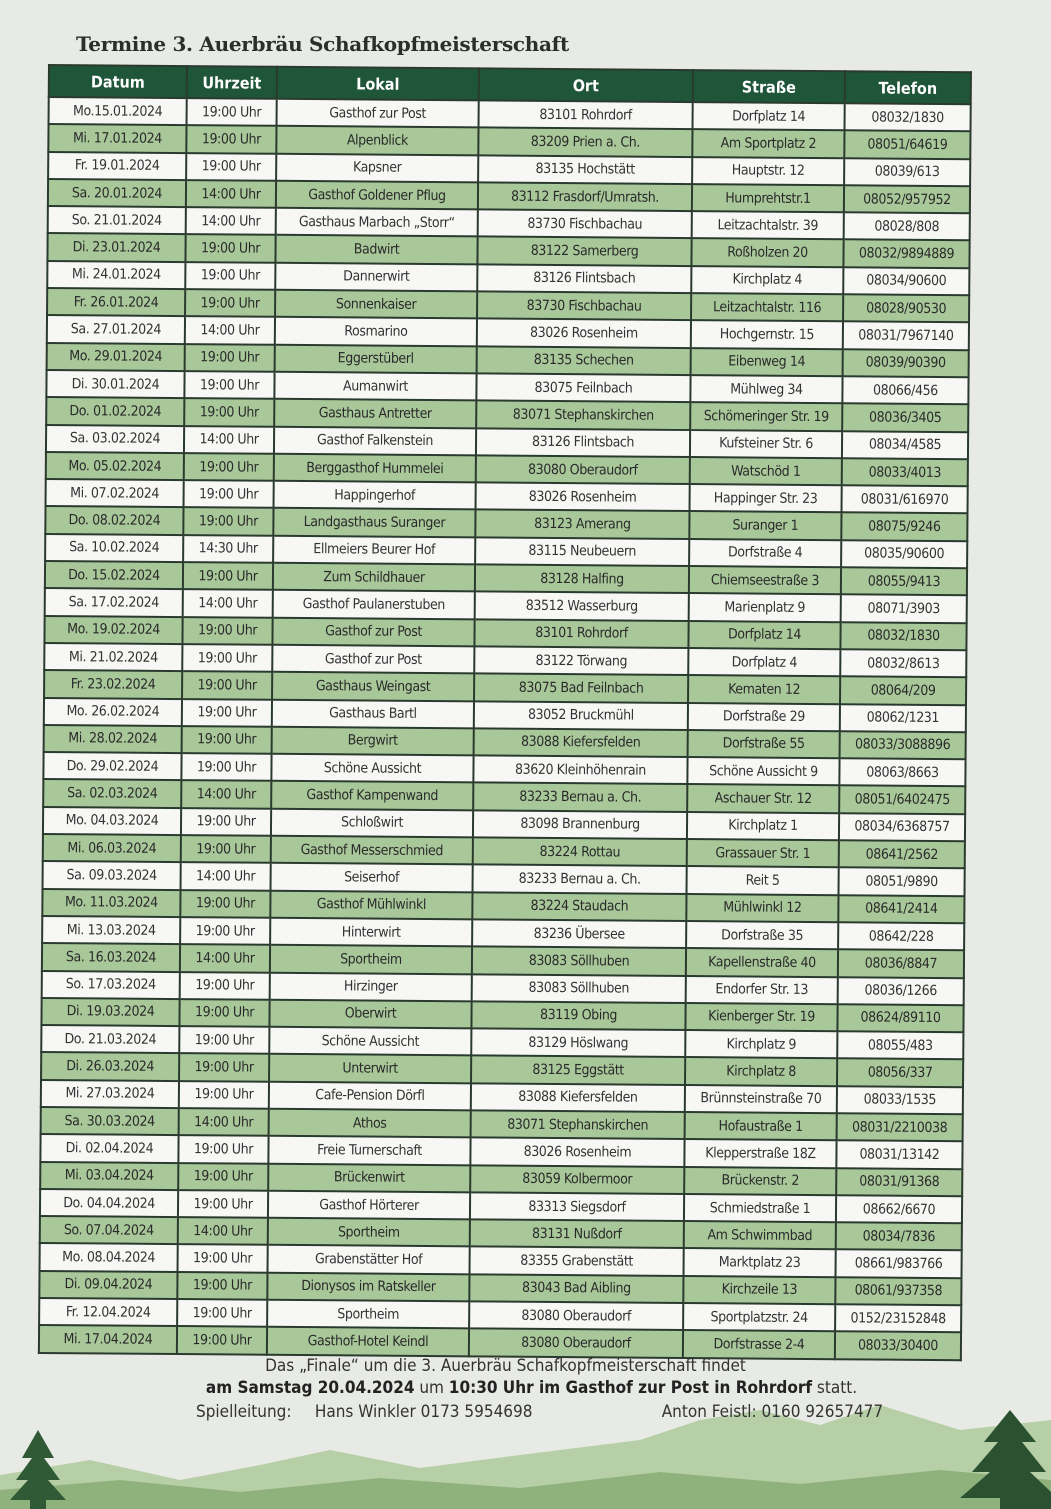 Image resolution: width=1051 pixels, height=1509 pixels. Describe the element at coordinates (762, 935) in the screenshot. I see `cell-strasse: Dorfstraße 35` at that location.